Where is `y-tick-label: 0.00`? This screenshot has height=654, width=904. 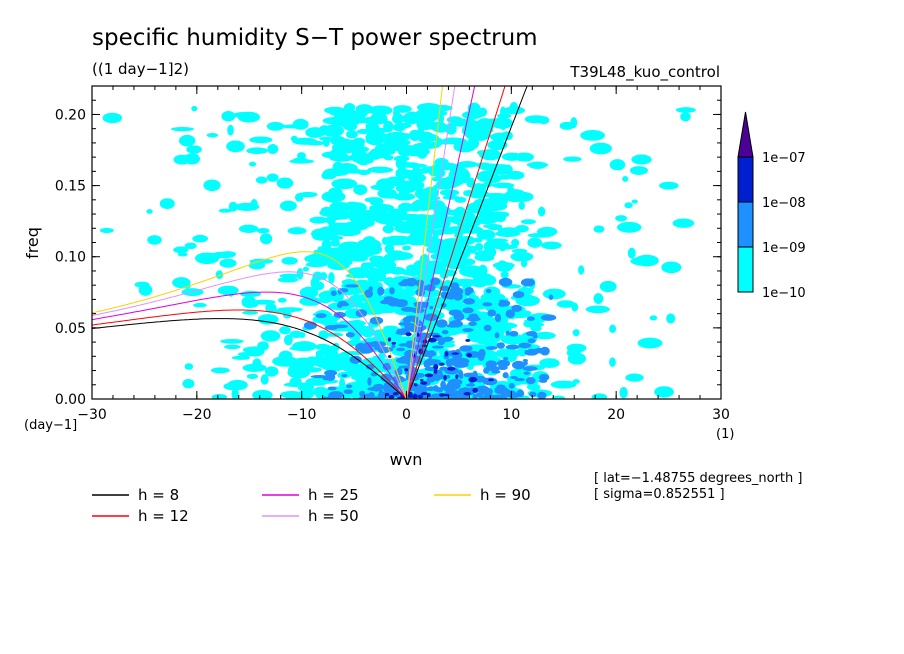
y-tick-label: 0.00 is located at coordinates (70, 400).